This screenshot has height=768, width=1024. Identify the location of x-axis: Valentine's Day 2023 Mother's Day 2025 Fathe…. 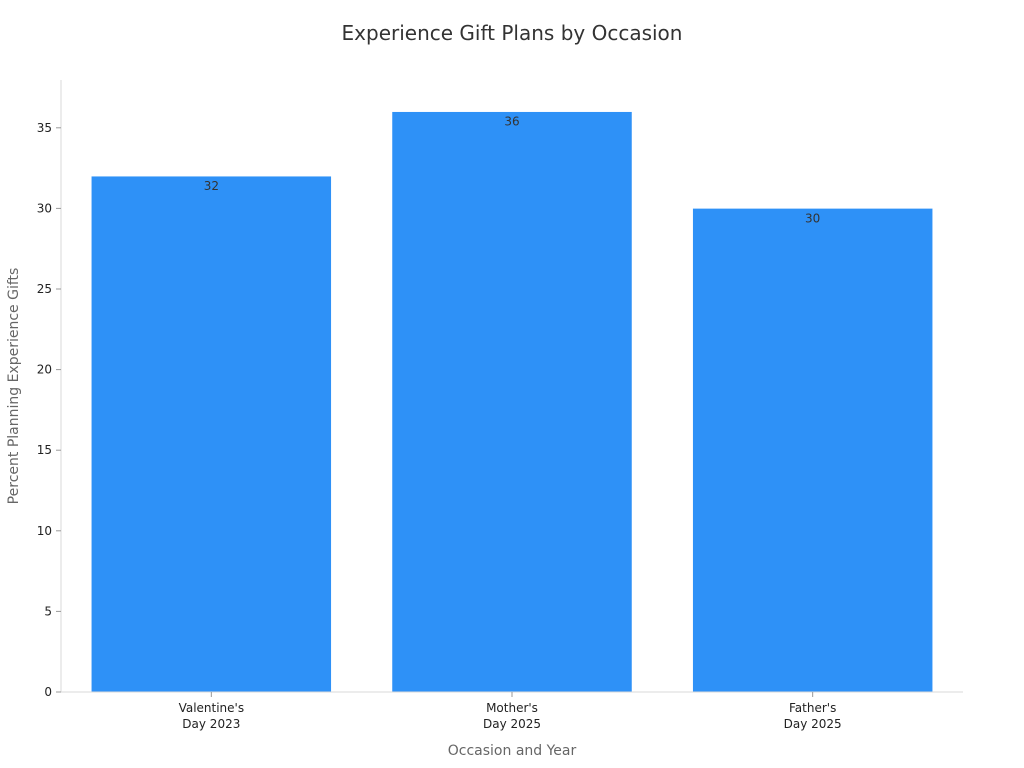
(512, 711).